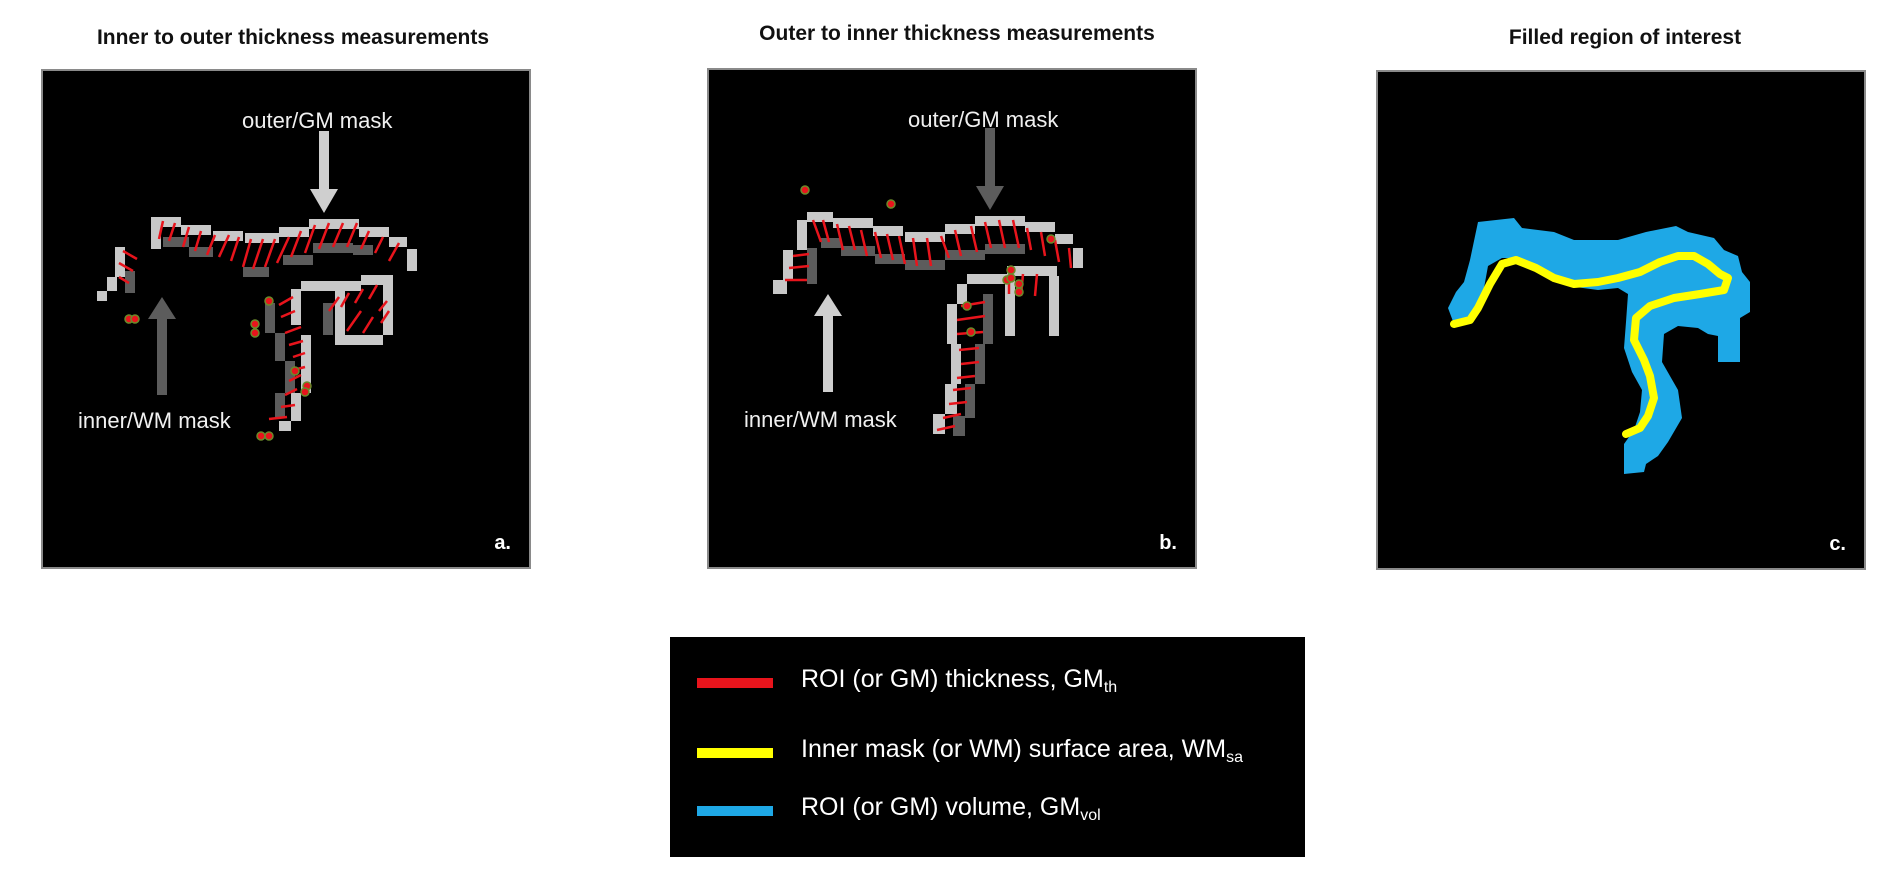 The height and width of the screenshot is (883, 1897). Describe the element at coordinates (1625, 37) in the screenshot. I see `panel-c-title: Filled region of interest` at that location.